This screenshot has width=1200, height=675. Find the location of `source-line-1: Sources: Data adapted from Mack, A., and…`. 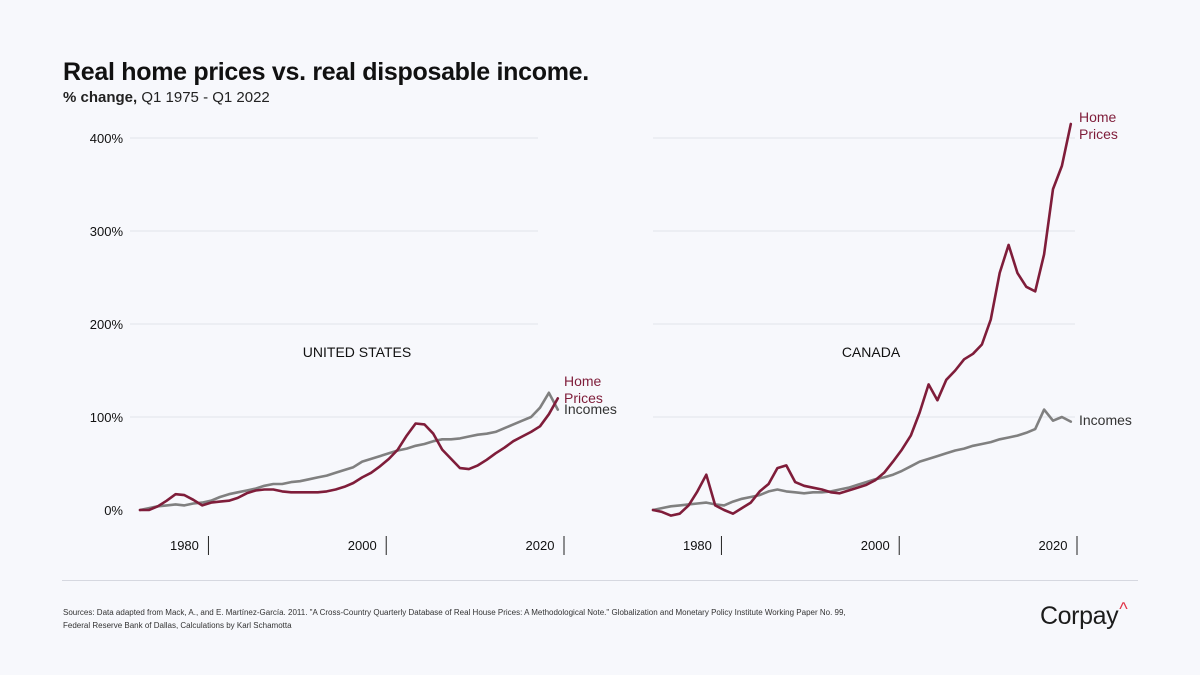

source-line-1: Sources: Data adapted from Mack, A., and… is located at coordinates (454, 612).